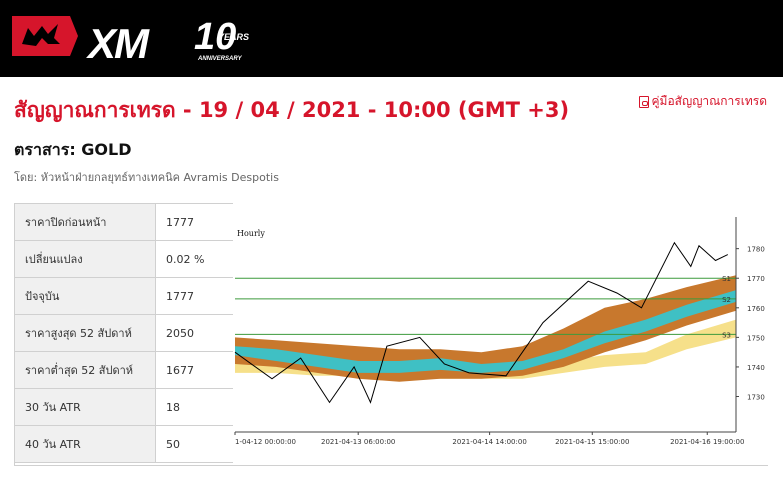 The height and width of the screenshot is (486, 783). I want to click on chart-title: Hourly, so click(251, 233).